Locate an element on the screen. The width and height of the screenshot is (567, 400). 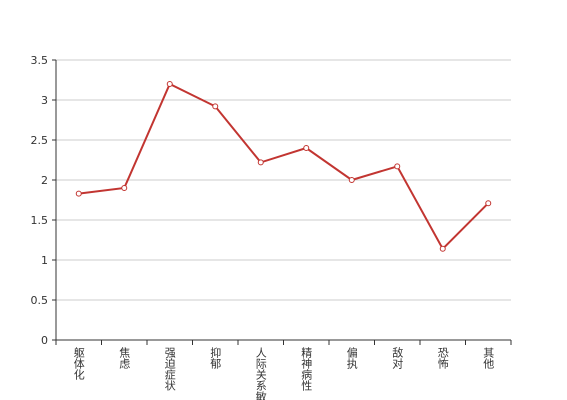
x-tick-label: 其他 is located at coordinates (488, 358).